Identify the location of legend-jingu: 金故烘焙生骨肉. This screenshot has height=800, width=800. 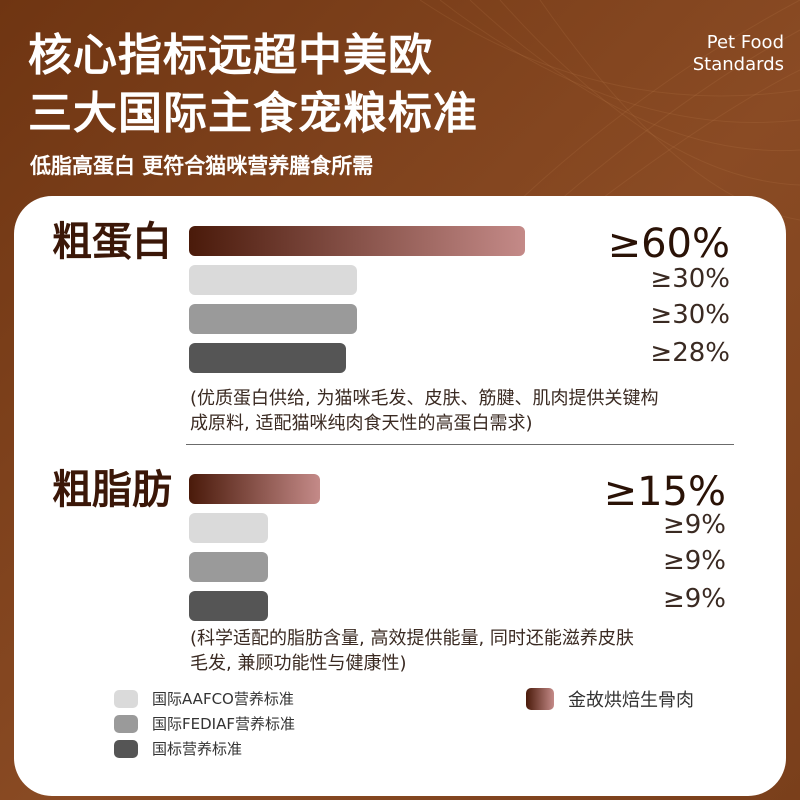
(610, 699).